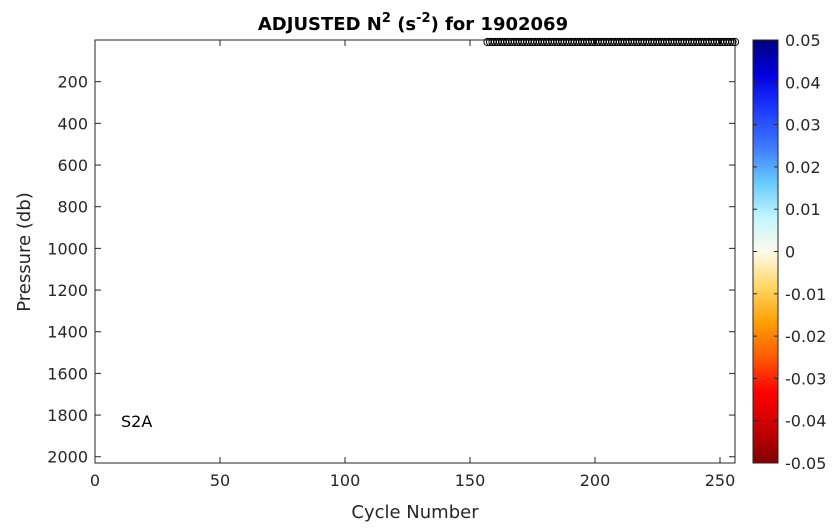 This screenshot has width=834, height=528. What do you see at coordinates (67, 415) in the screenshot?
I see `y-tick-label: 1800` at bounding box center [67, 415].